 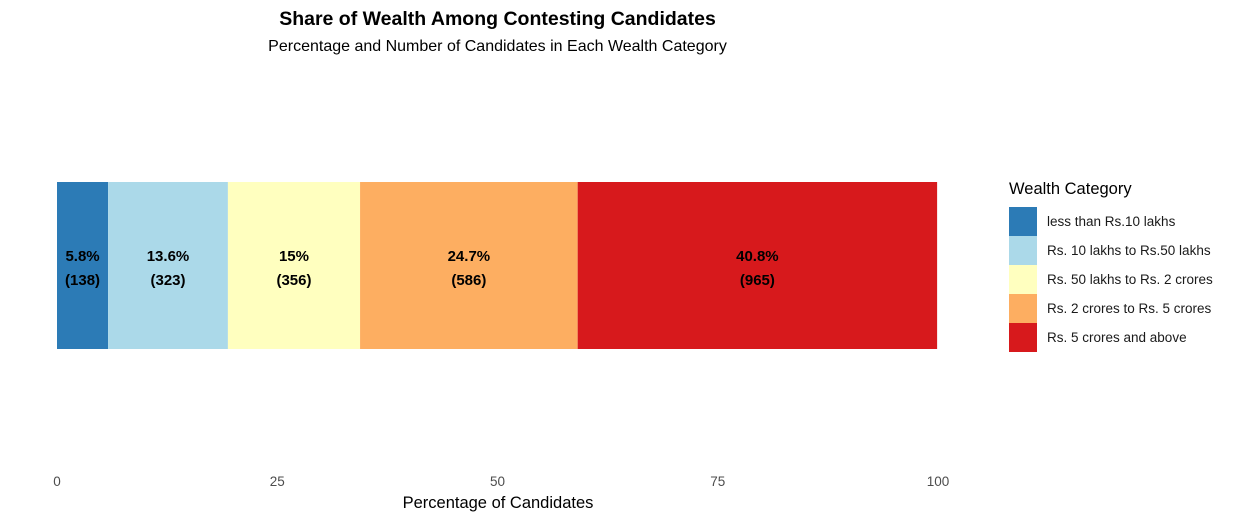 I want to click on bar-percent-label: 5.8%, so click(x=82, y=256).